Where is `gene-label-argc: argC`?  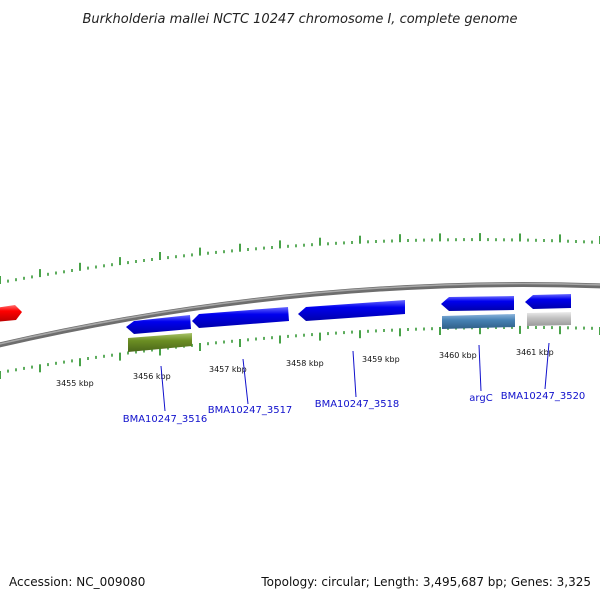
gene-label-argc: argC is located at coordinates (480, 398).